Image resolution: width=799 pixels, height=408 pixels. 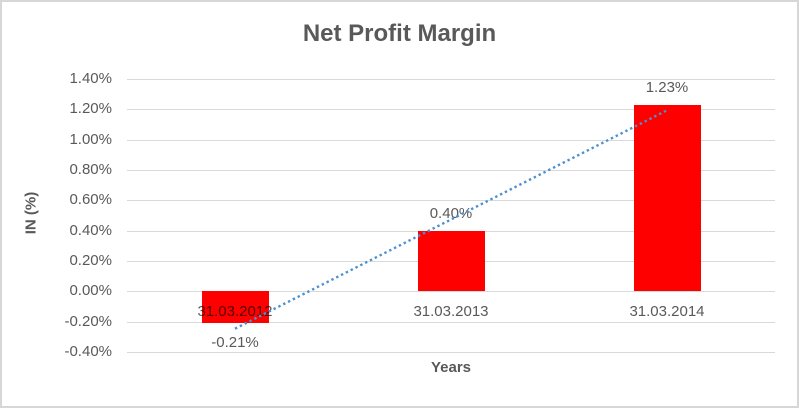 I want to click on x-axis-title: Years, so click(x=451, y=367).